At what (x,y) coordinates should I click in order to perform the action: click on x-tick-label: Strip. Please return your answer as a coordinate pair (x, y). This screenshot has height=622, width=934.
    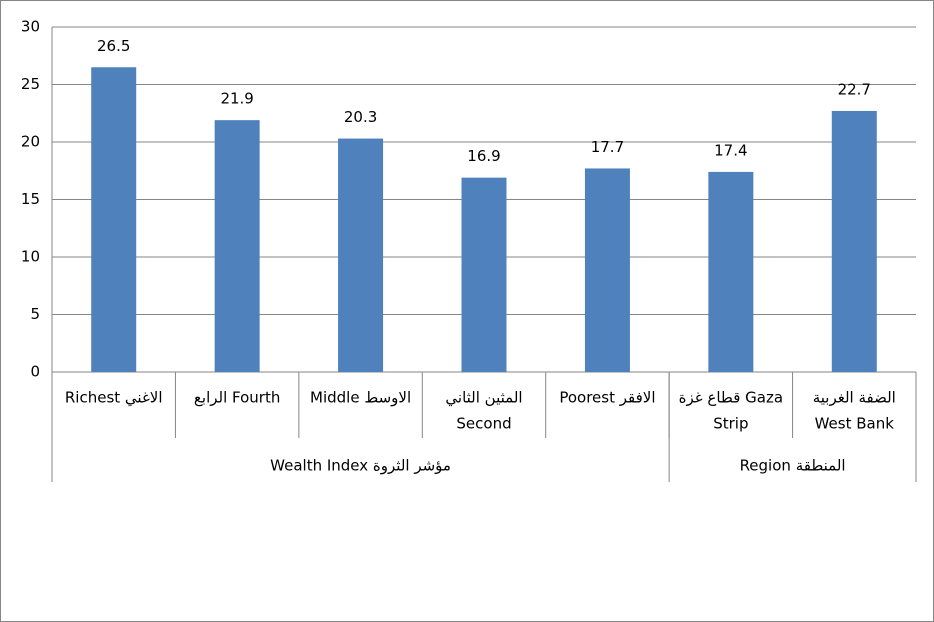
    Looking at the image, I should click on (730, 424).